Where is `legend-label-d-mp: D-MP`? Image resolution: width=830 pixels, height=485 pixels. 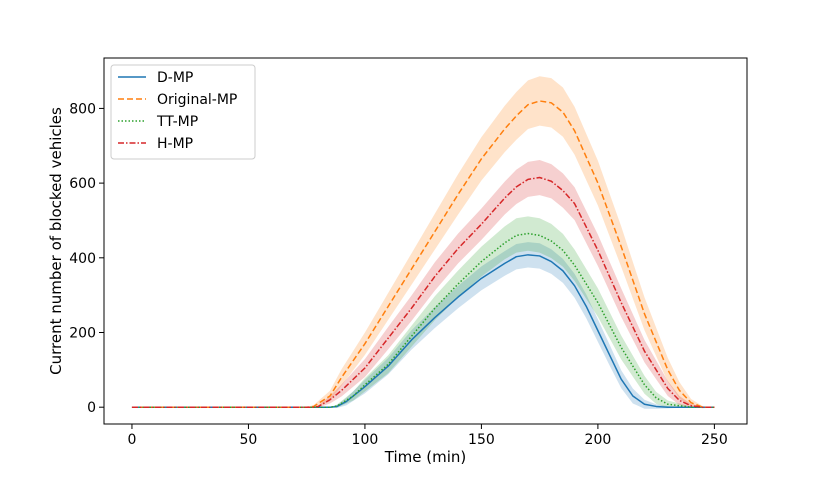
legend-label-d-mp: D-MP is located at coordinates (175, 78).